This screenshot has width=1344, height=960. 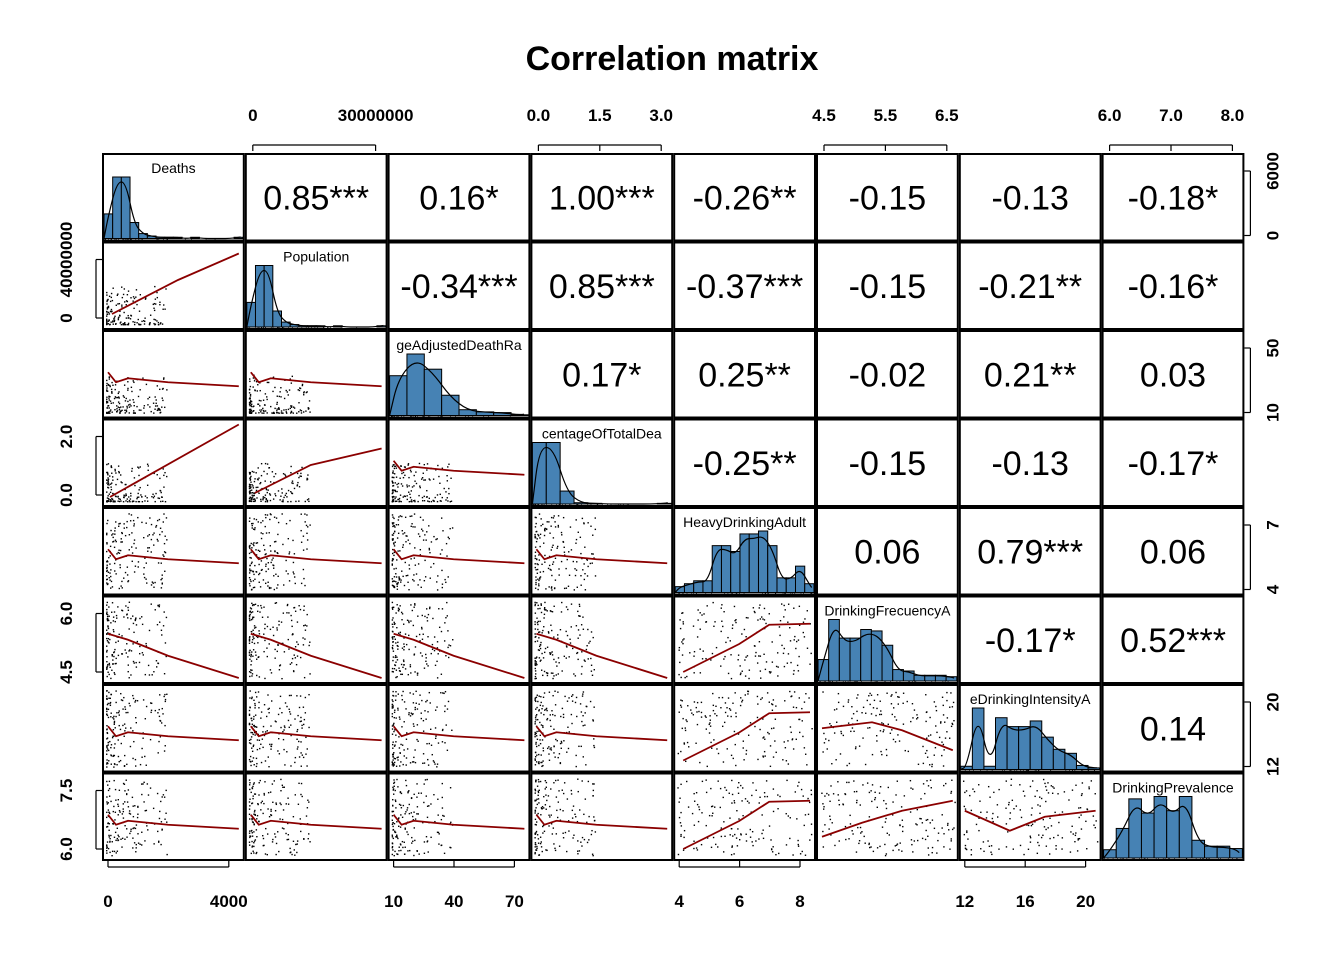 I want to click on correlation-value: 0.25**, so click(x=744, y=375).